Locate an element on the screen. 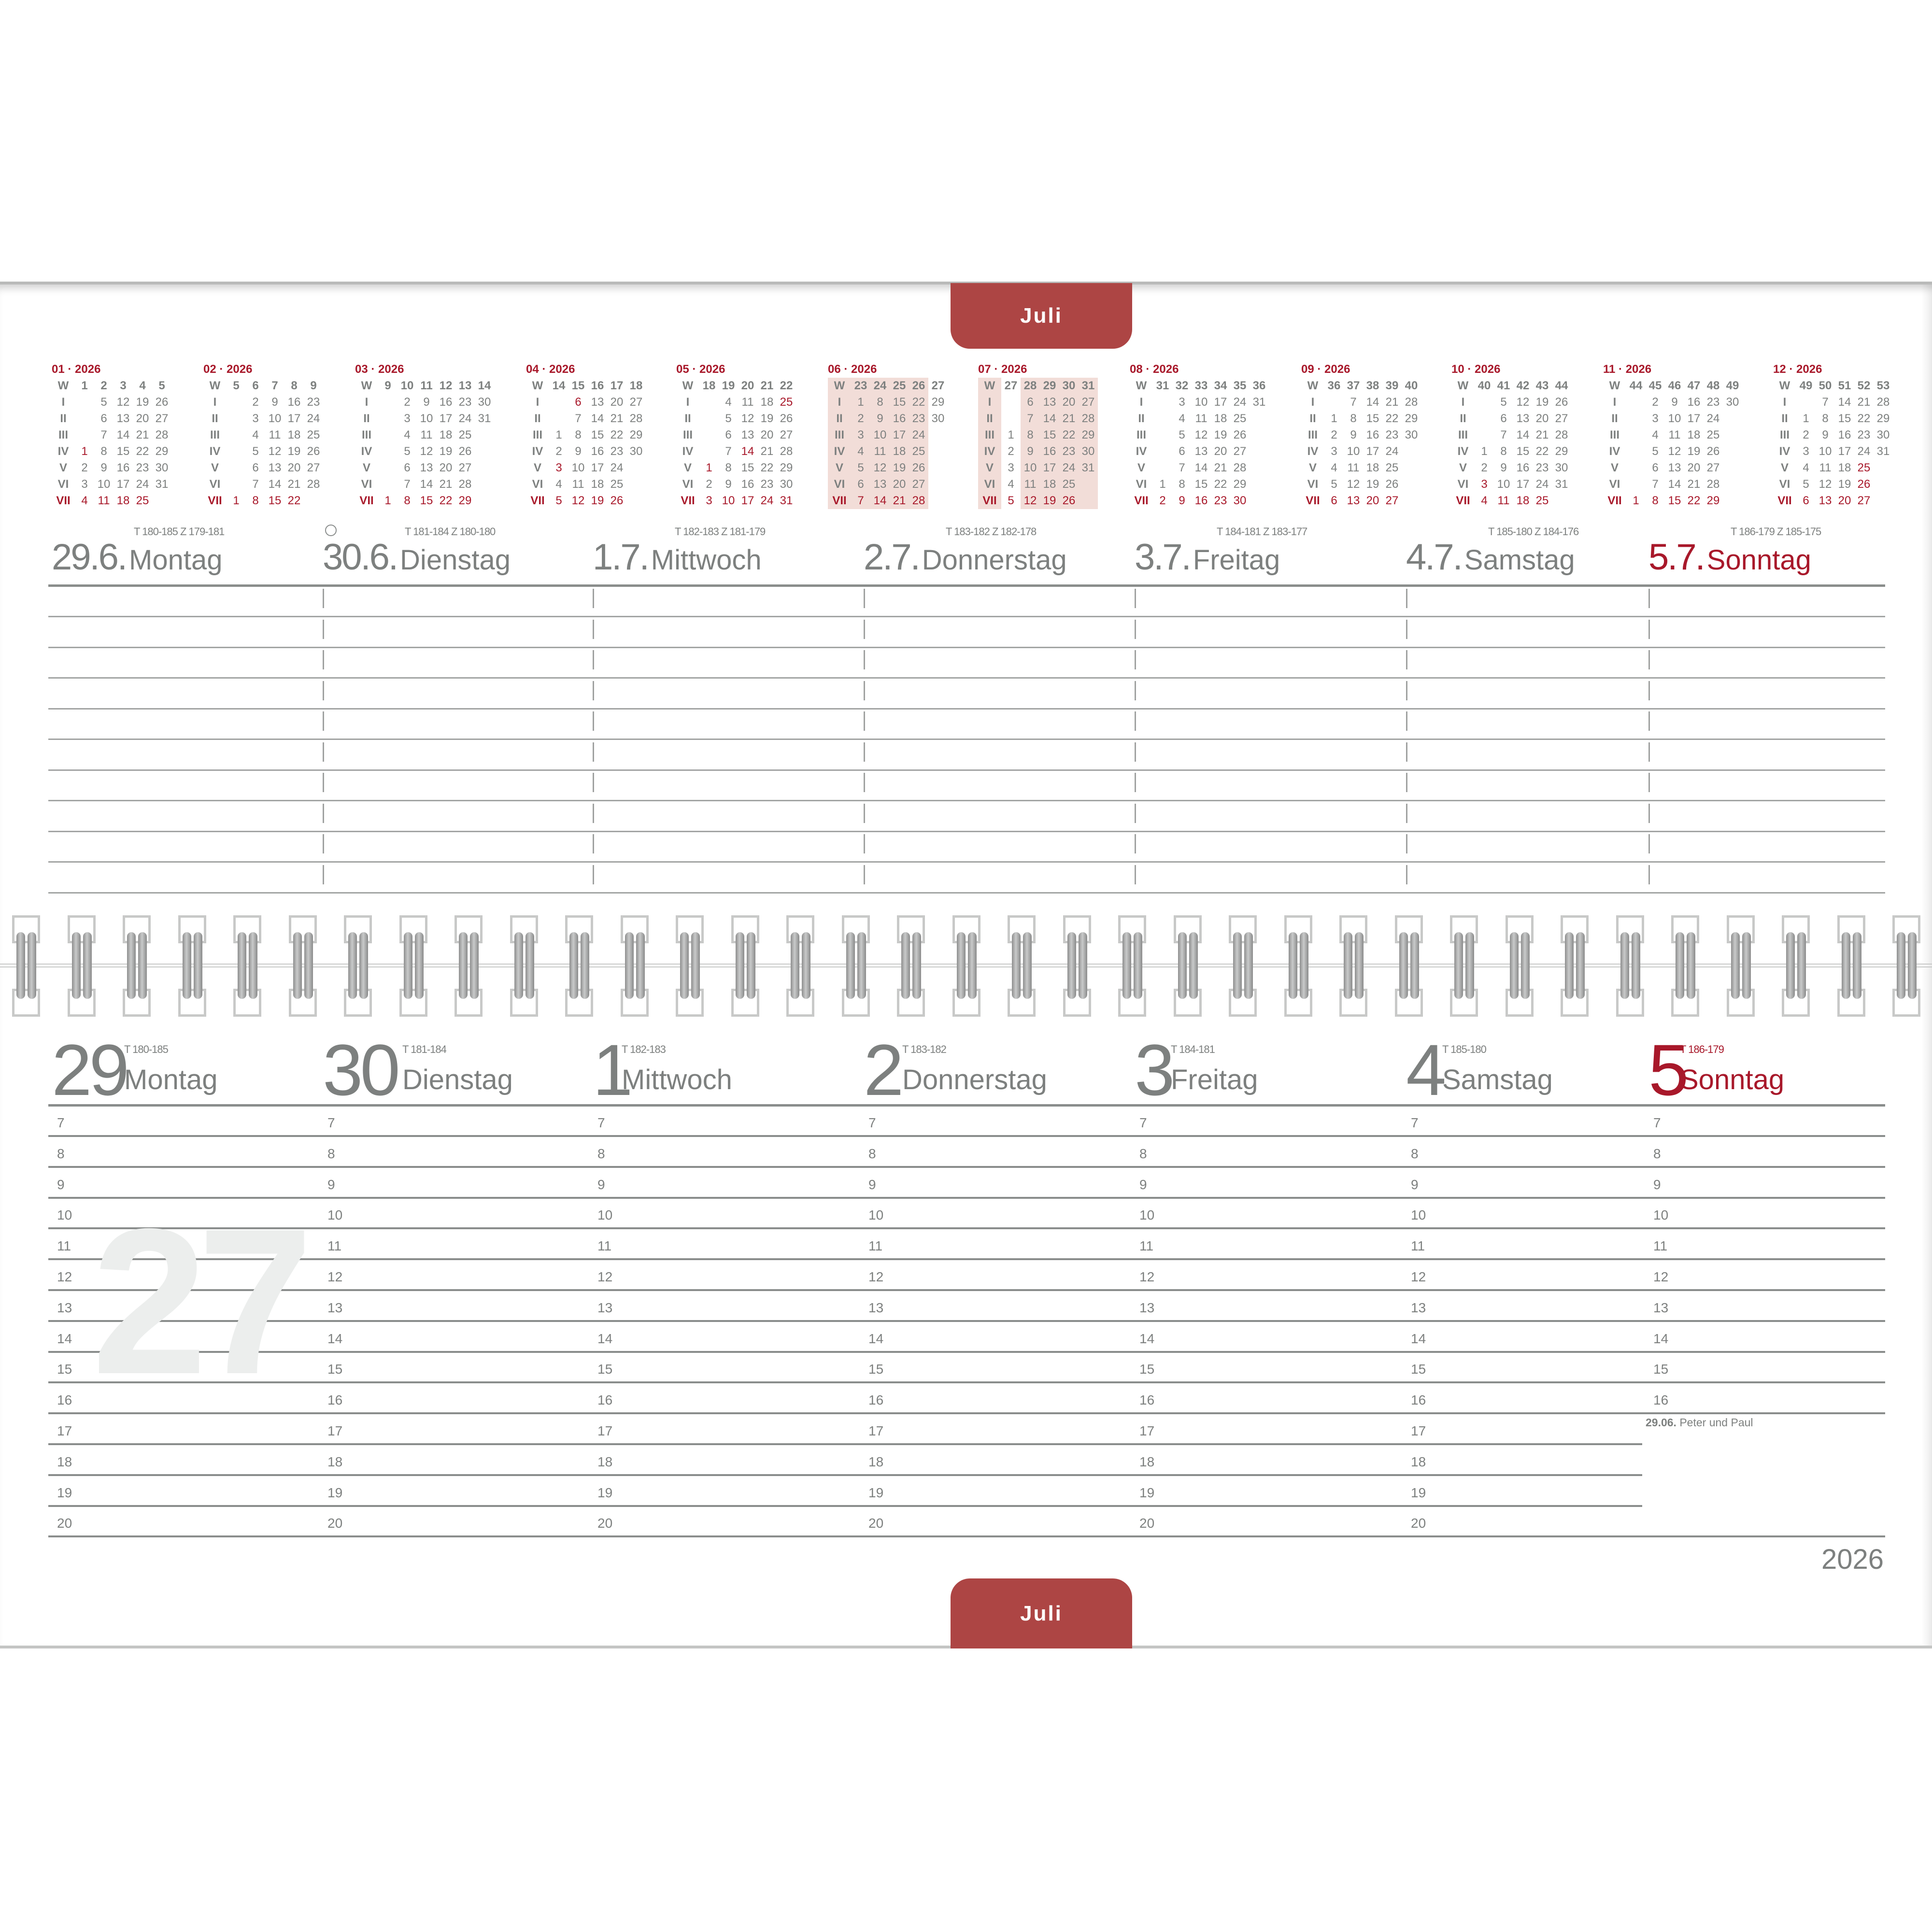  day-cell: 22 is located at coordinates (1392, 418).